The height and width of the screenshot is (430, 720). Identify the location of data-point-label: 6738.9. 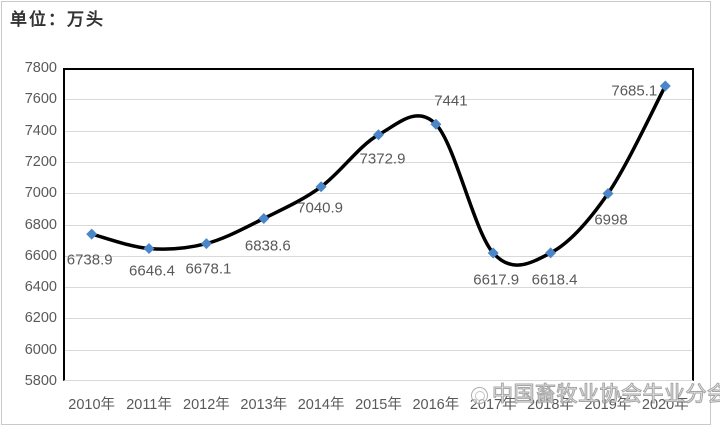
(89, 260).